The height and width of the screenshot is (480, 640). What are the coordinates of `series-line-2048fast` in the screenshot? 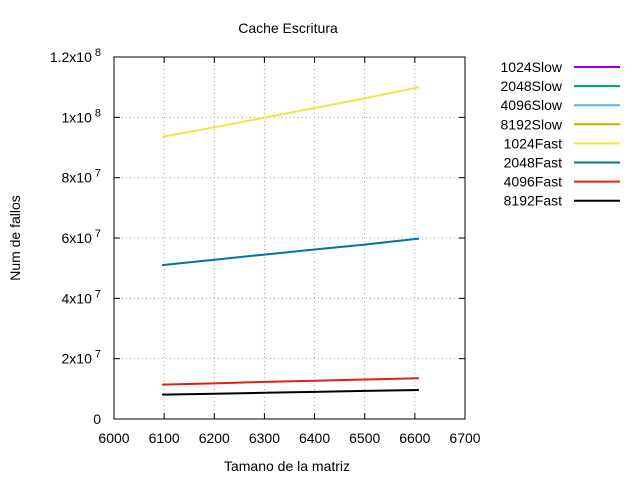 It's located at (290, 252).